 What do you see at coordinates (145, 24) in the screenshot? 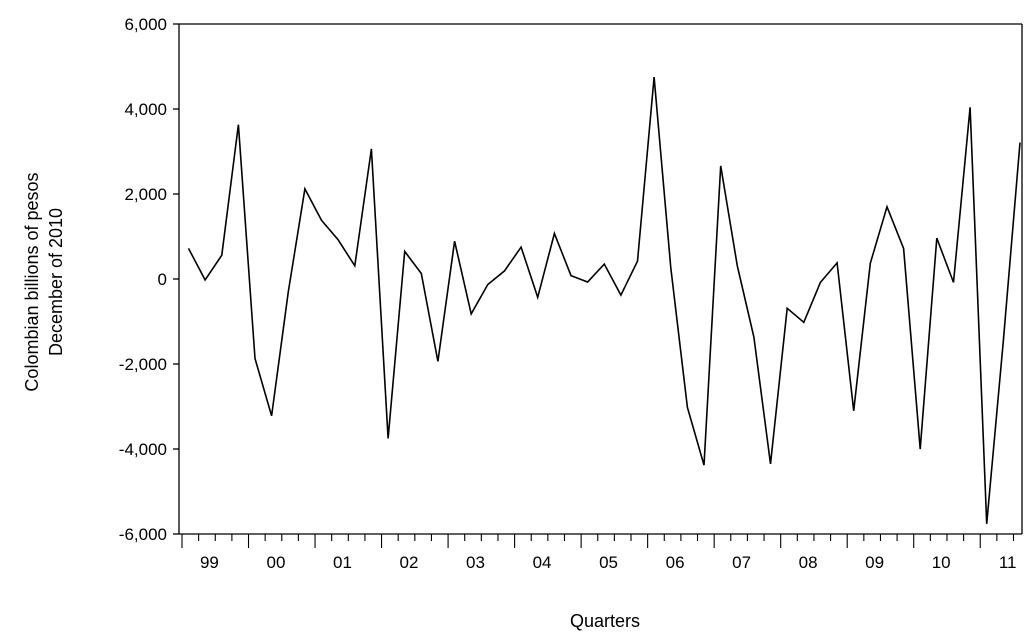
I see `y-tick-label: 6,000` at bounding box center [145, 24].